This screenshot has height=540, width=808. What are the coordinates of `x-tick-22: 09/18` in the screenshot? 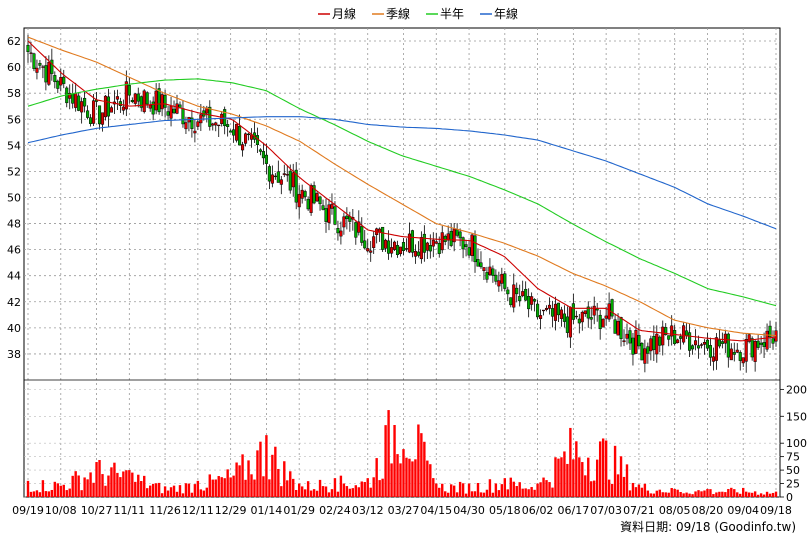 It's located at (776, 510).